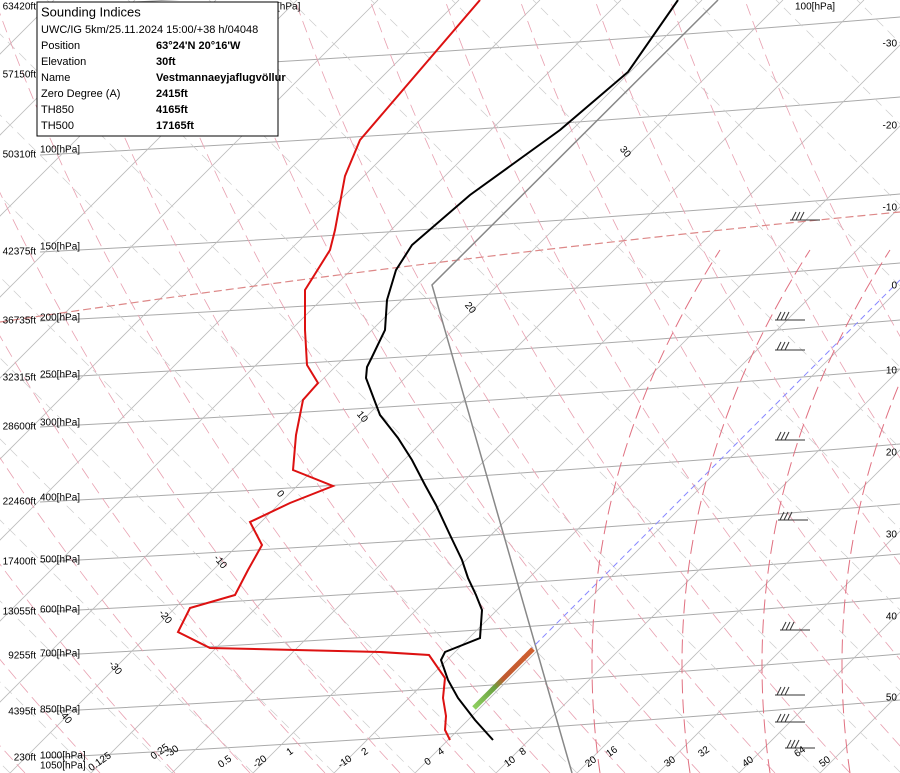 This screenshot has height=773, width=900. What do you see at coordinates (20, 155) in the screenshot?
I see `altitude-label: 50310ft` at bounding box center [20, 155].